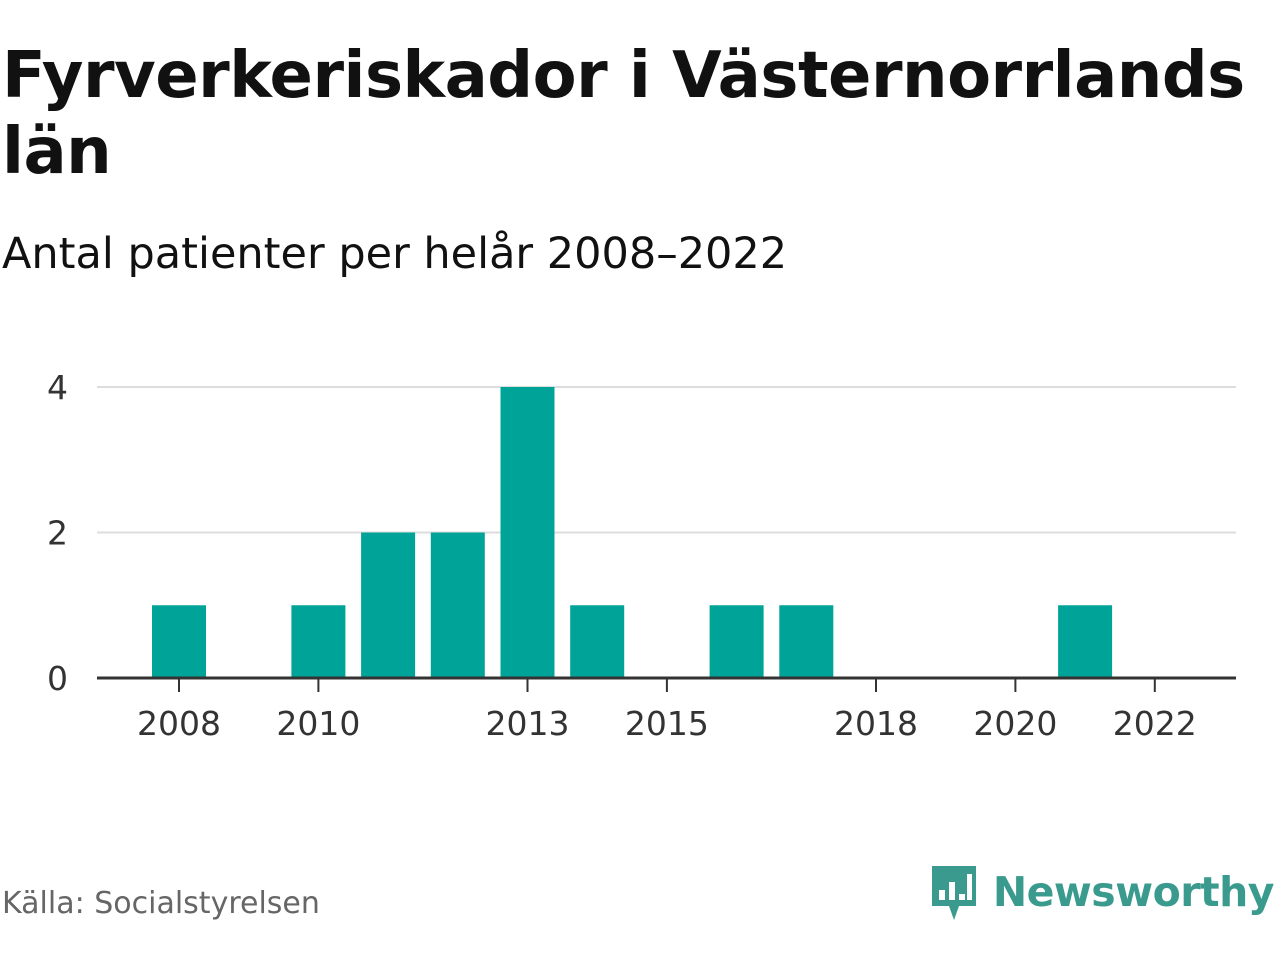 This screenshot has width=1280, height=960. I want to click on source-note: Källa: Socialstyrelsen, so click(161, 903).